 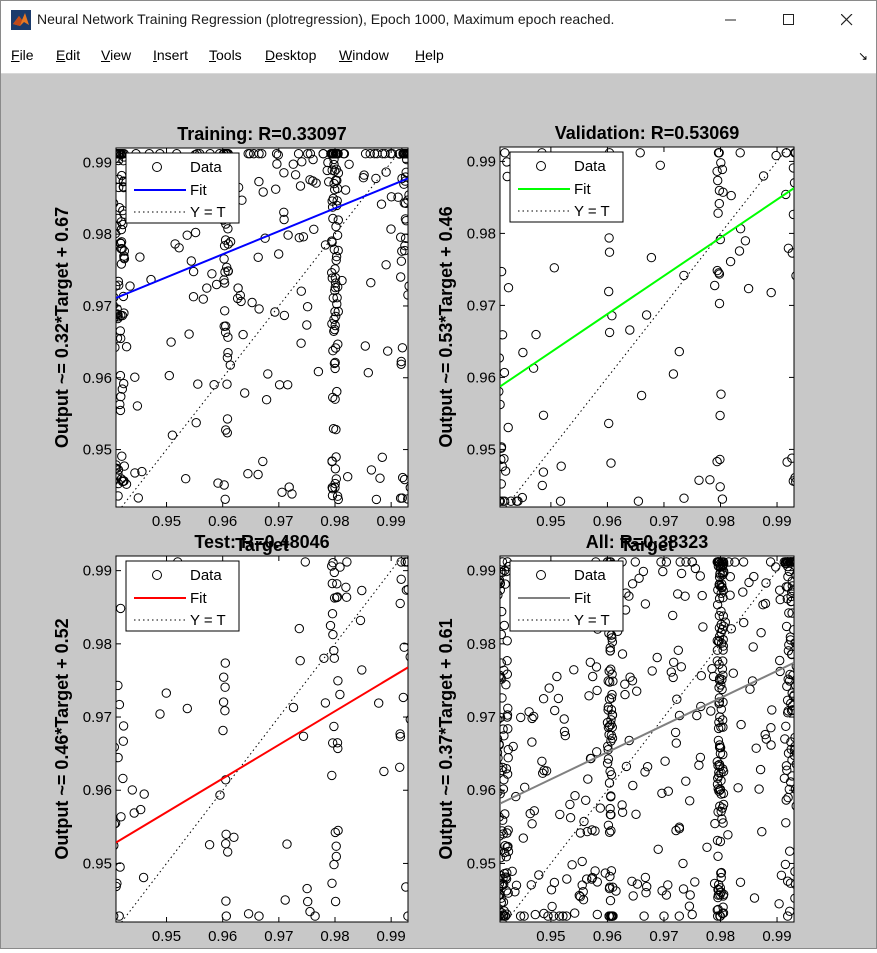 I want to click on close-button, so click(x=847, y=20).